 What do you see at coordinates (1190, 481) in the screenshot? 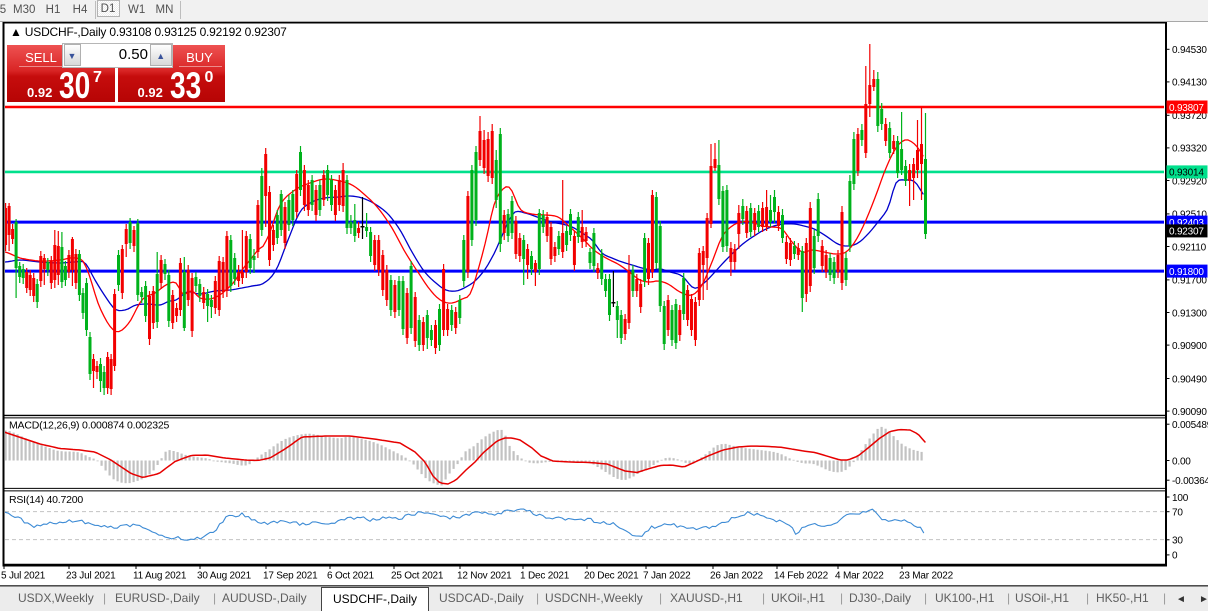
I see `svg-text: -0.003643` at bounding box center [1190, 481].